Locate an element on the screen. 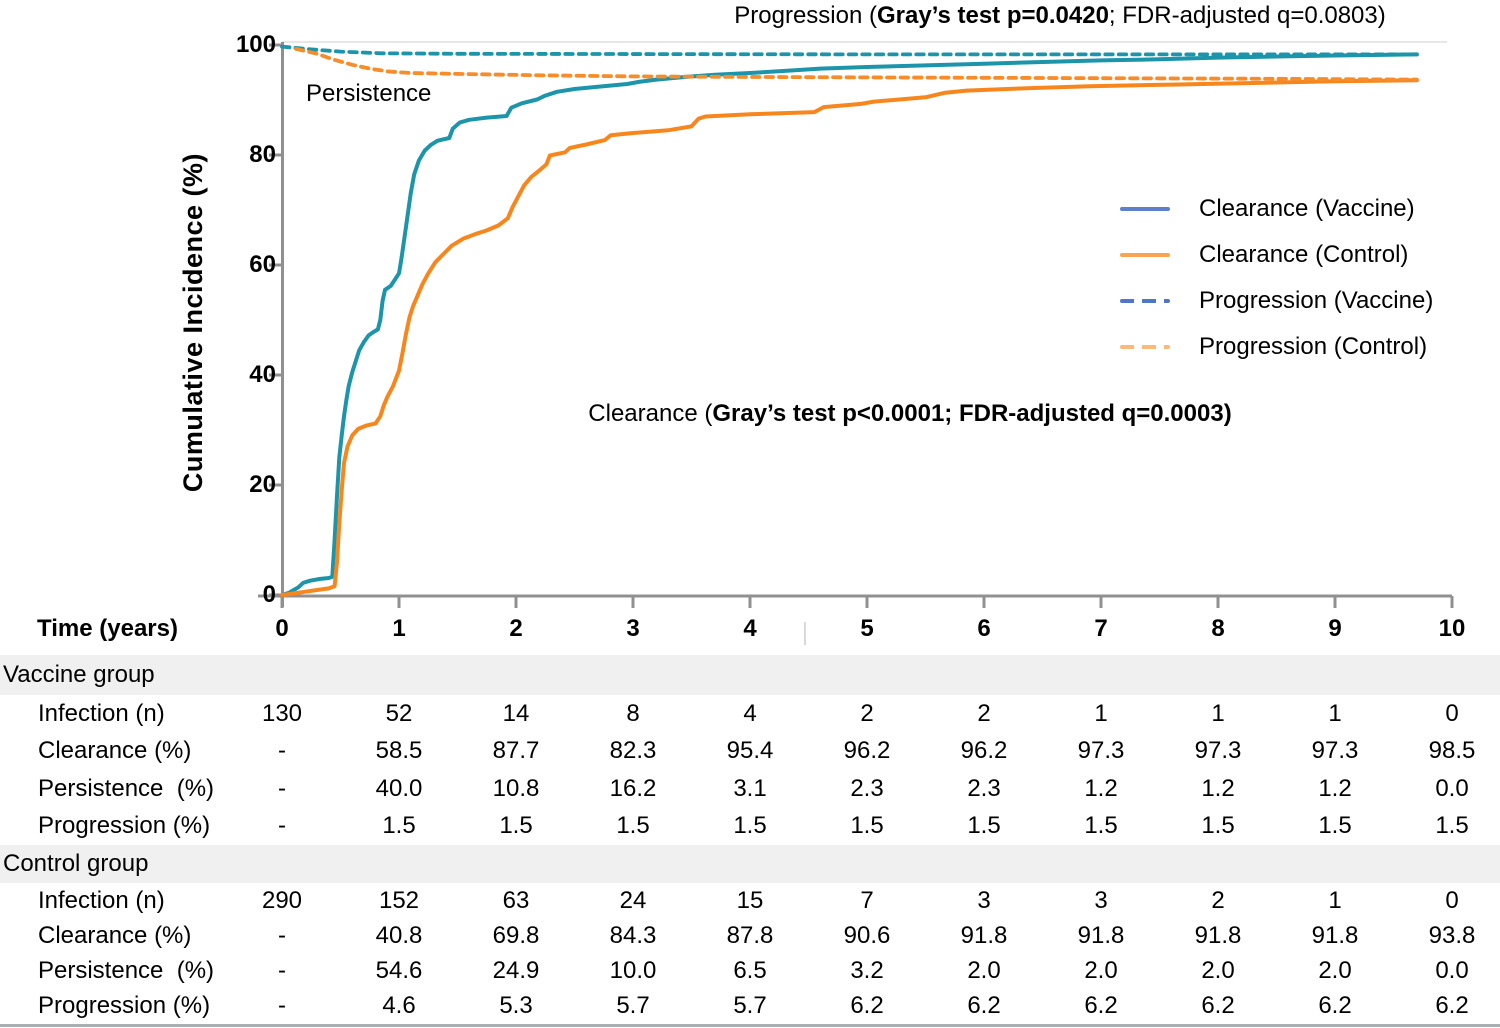  divider-mark is located at coordinates (805, 633).